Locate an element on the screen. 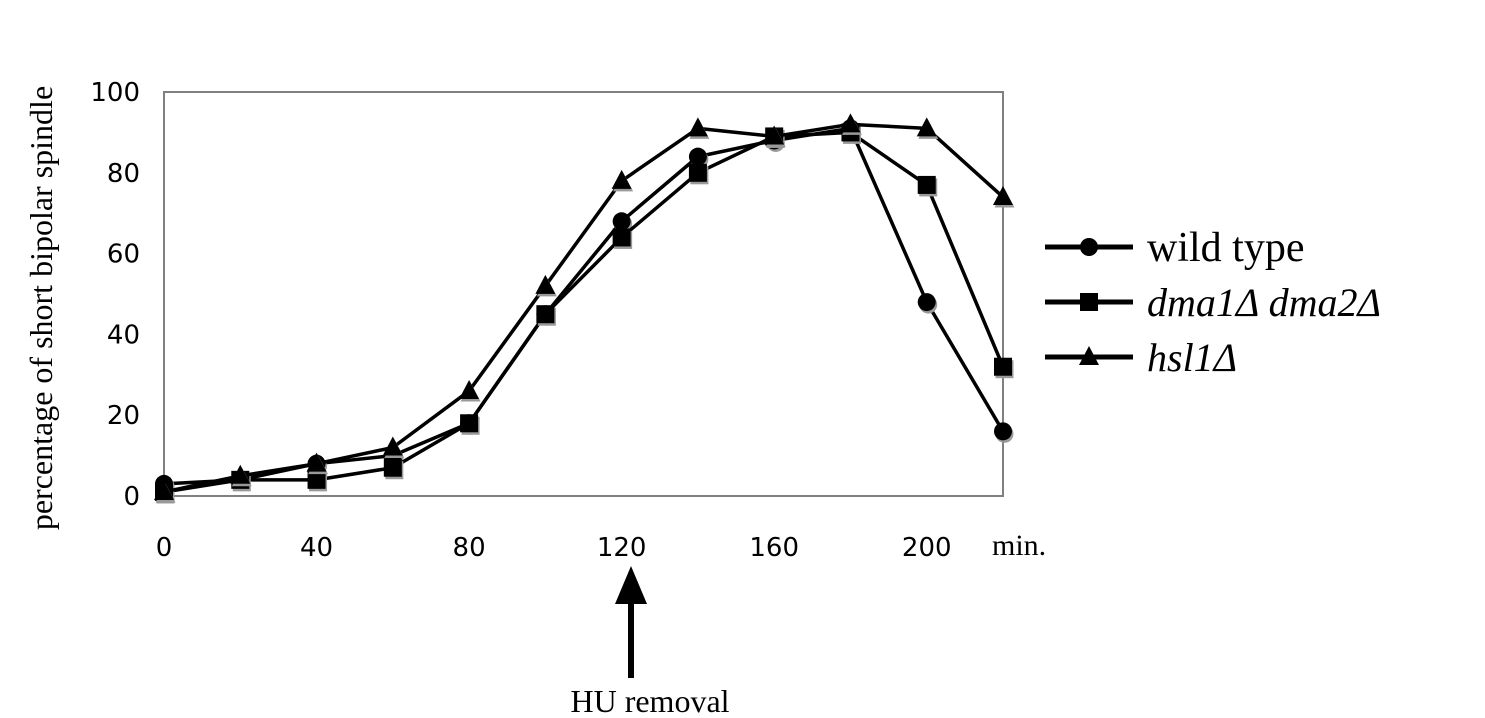 This screenshot has width=1485, height=718. y-tick-label: 60 is located at coordinates (123, 255).